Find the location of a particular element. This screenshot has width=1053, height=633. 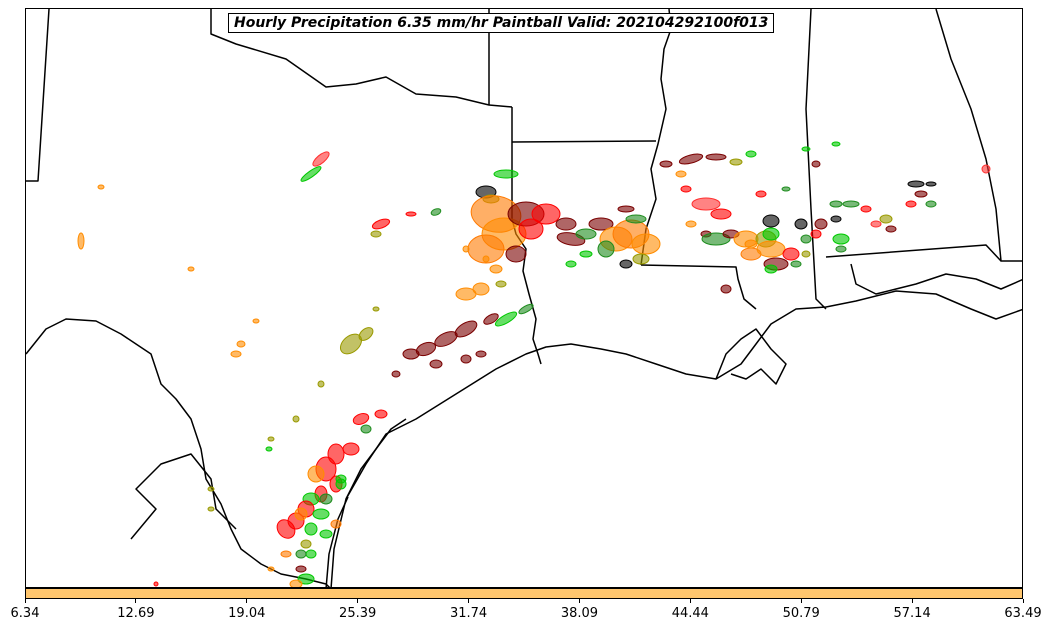

colorbar-tick-label: 31.74 is located at coordinates (468, 613).